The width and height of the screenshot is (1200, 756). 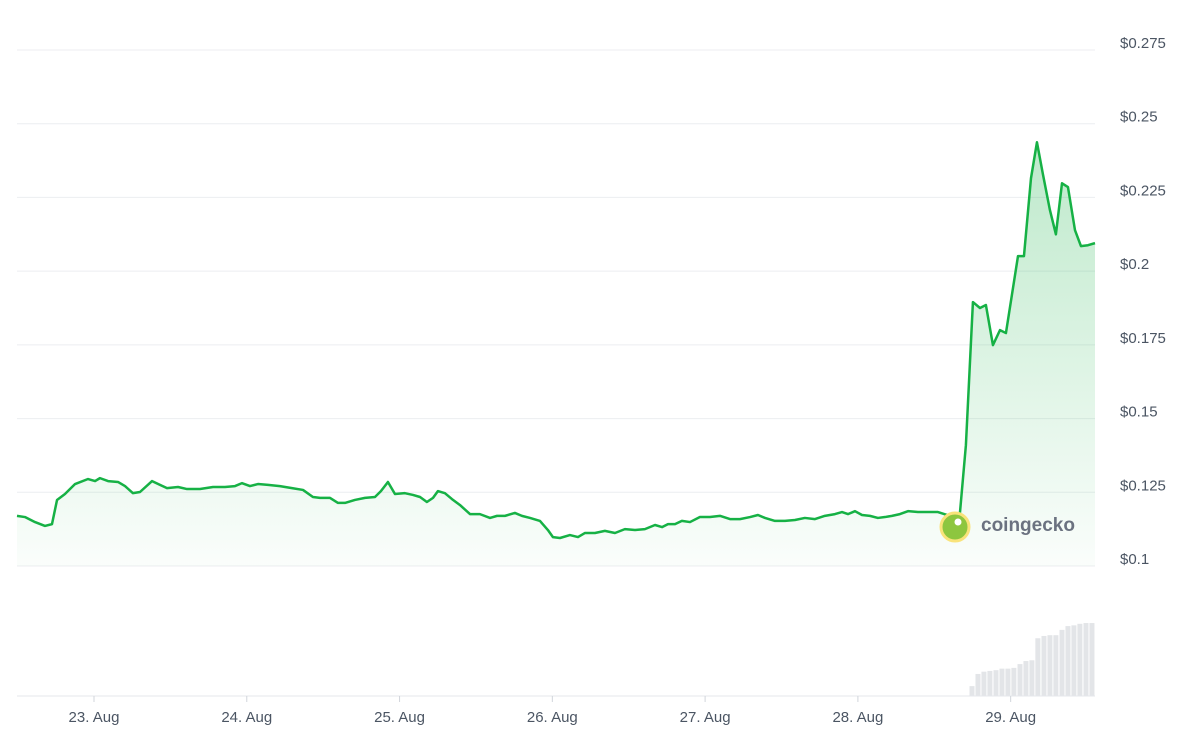 I want to click on x-tick-label: 26. Aug, so click(x=552, y=717).